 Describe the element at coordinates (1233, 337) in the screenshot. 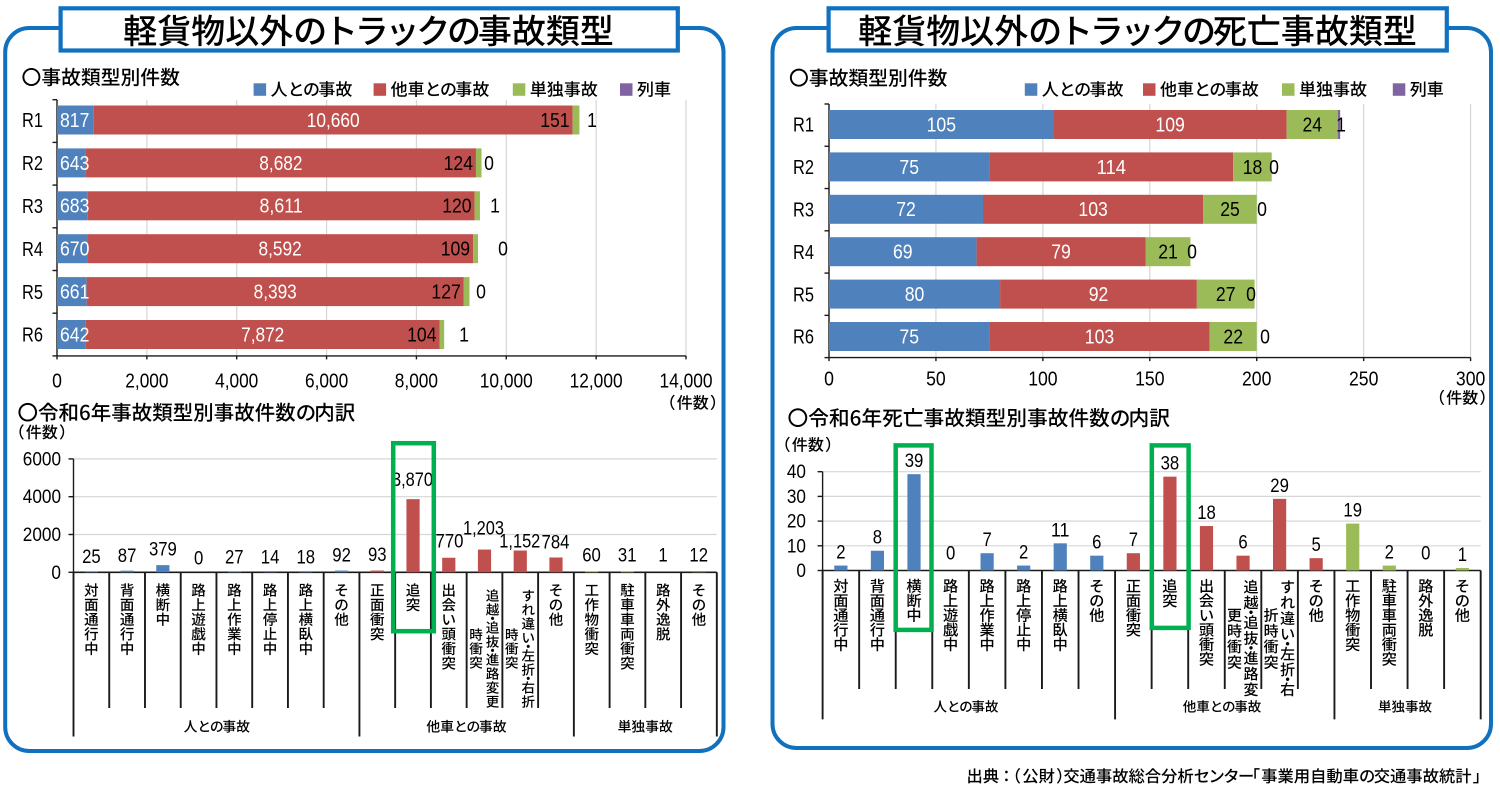

I see `svg-text: 22` at that location.